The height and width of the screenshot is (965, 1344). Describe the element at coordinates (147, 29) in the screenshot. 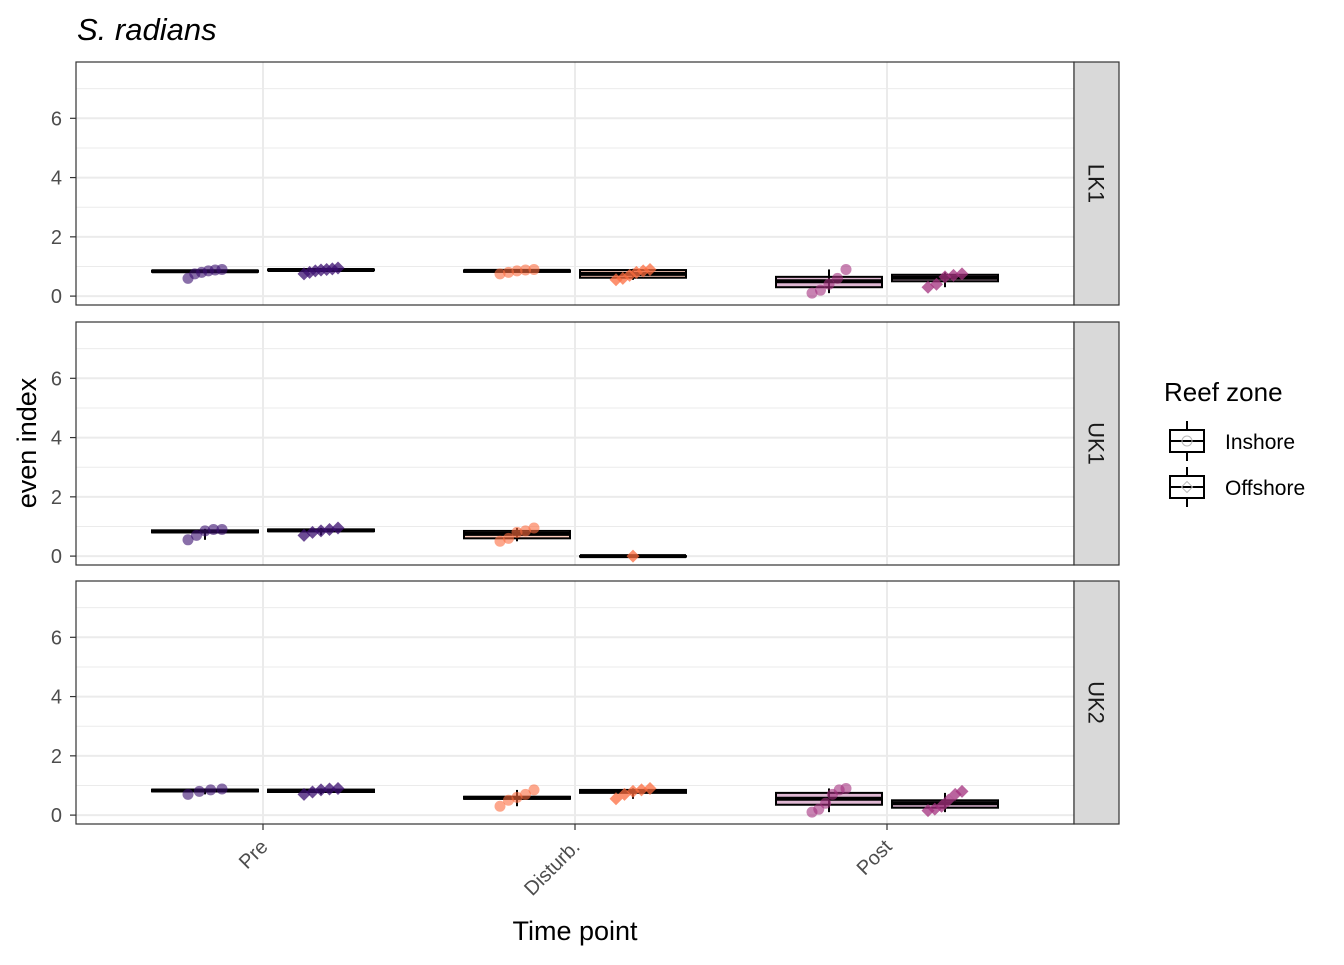

I see `chart-title: S. radians` at that location.